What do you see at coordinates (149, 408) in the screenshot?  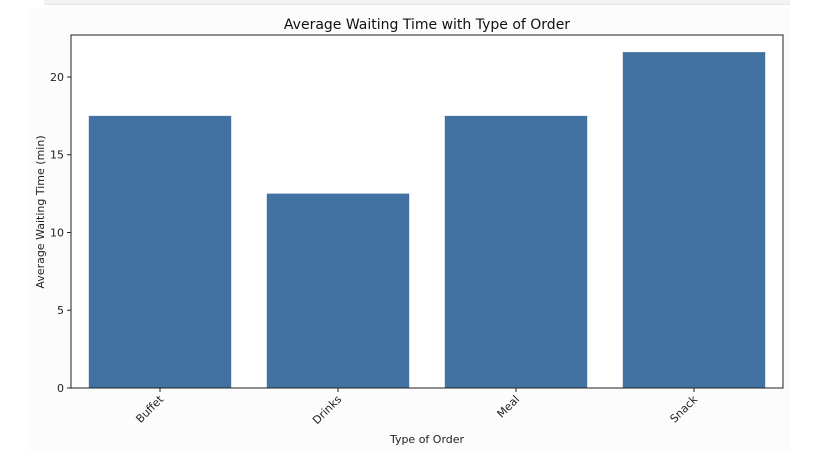 I see `x-tick-label: Buffet` at bounding box center [149, 408].